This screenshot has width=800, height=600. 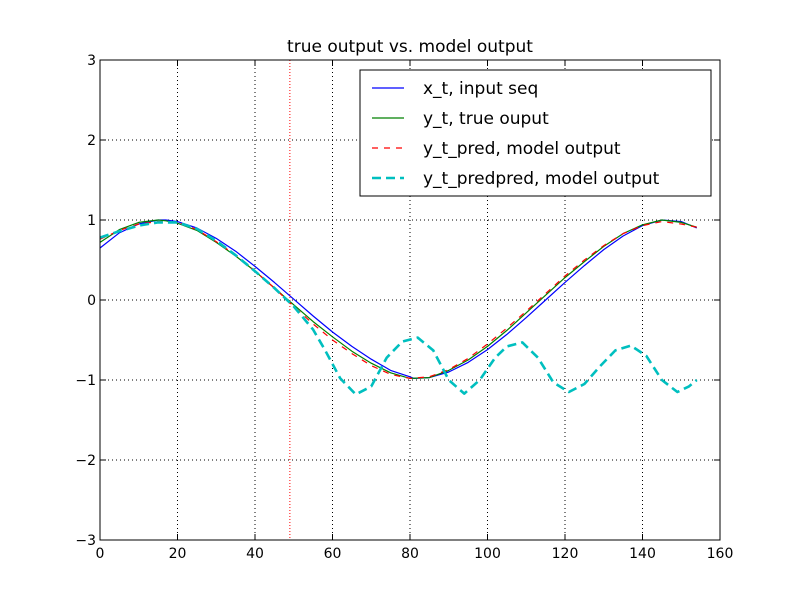 I want to click on legend-box, so click(x=535, y=133).